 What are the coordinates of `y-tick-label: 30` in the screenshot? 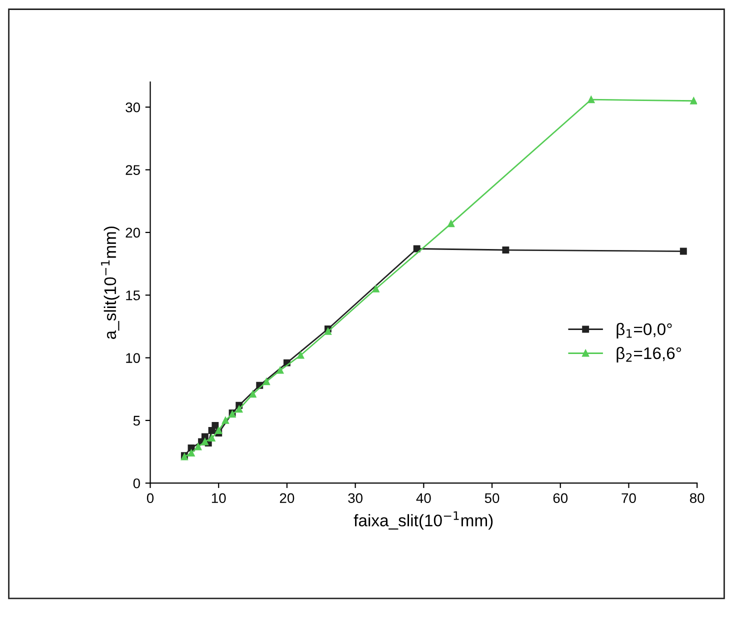 It's located at (133, 107).